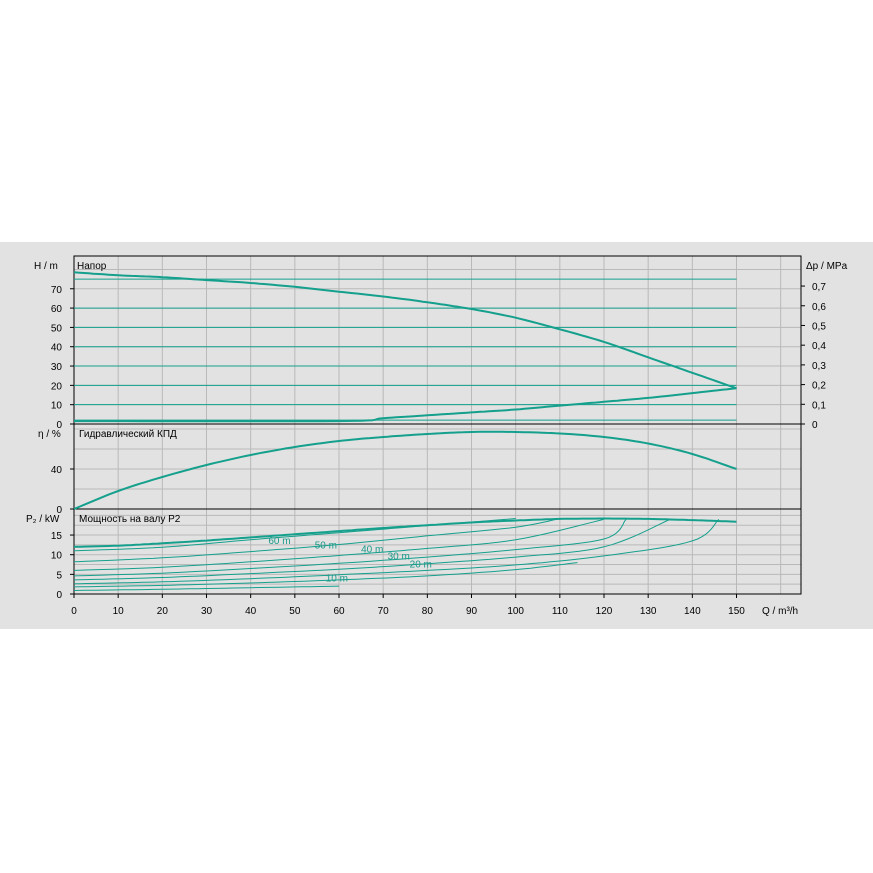 This screenshot has height=873, width=873. I want to click on y-axis-label-right: Δp / MPa, so click(827, 266).